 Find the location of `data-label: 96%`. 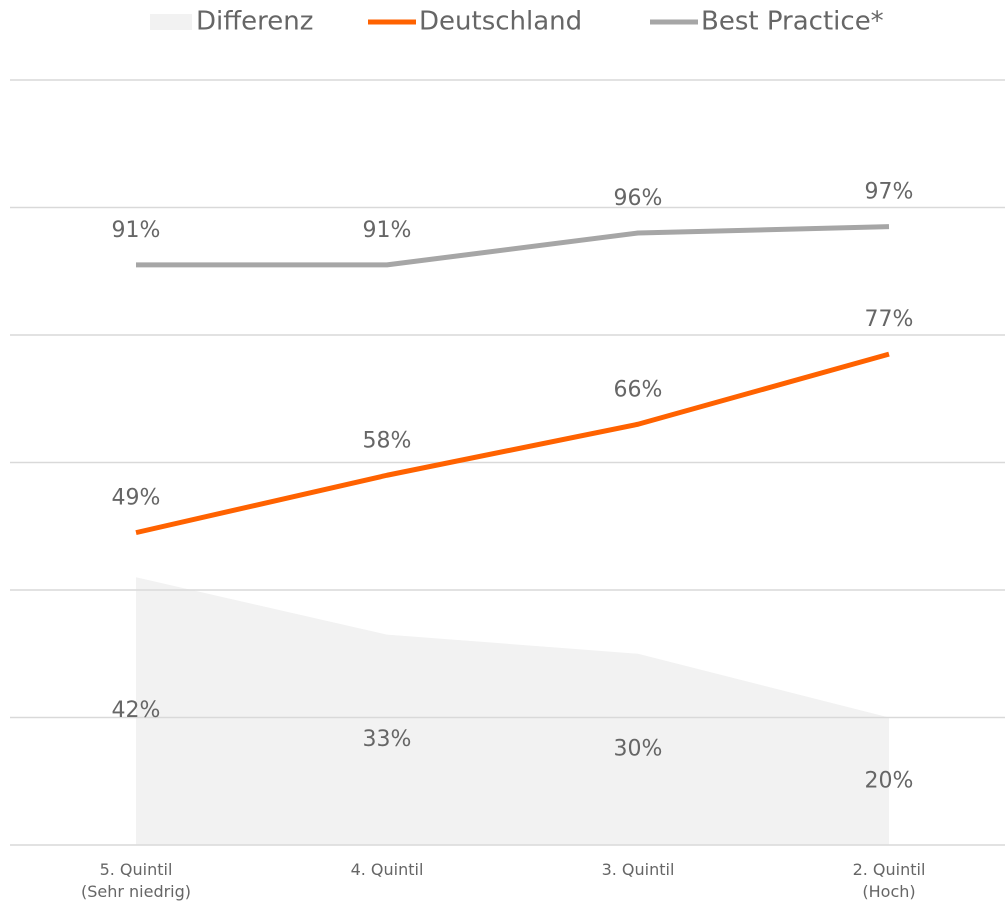

data-label: 96% is located at coordinates (638, 198).